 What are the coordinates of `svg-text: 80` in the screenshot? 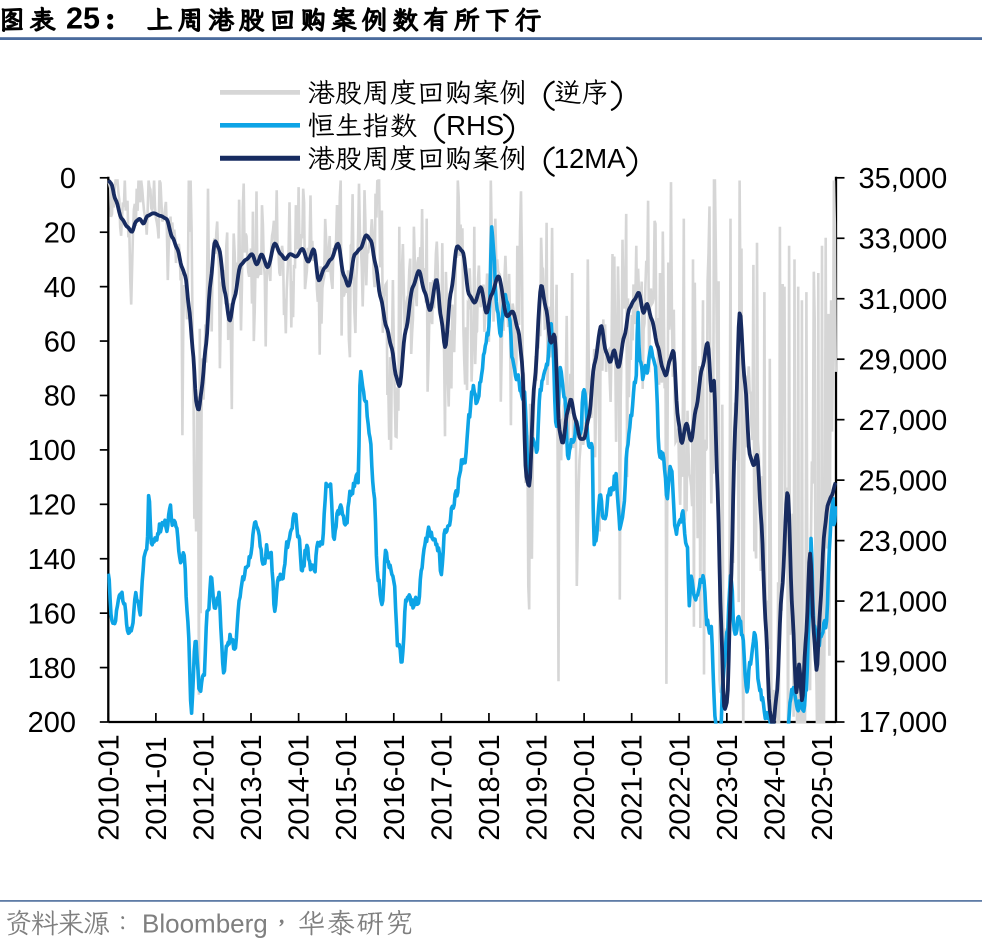 It's located at (60, 397).